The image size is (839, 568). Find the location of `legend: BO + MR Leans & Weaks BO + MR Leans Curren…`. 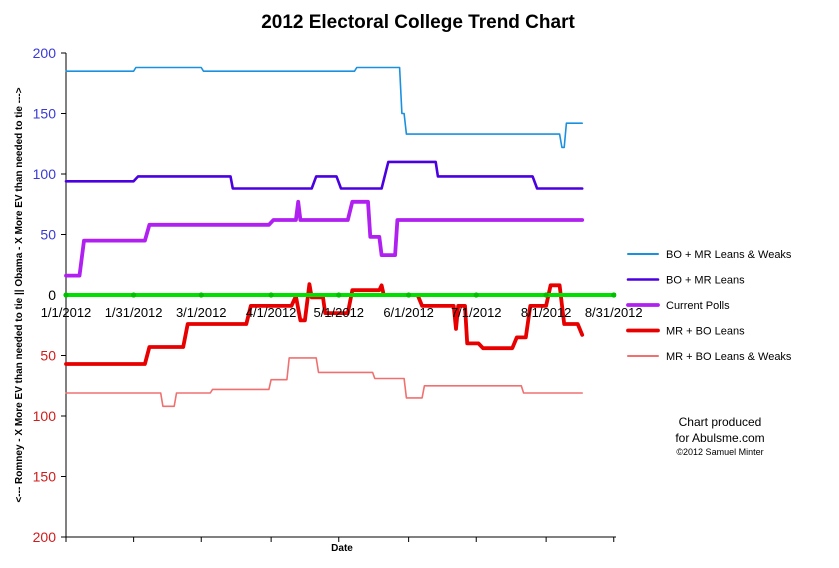

legend: BO + MR Leans & Weaks BO + MR Leans Curren… is located at coordinates (709, 306).